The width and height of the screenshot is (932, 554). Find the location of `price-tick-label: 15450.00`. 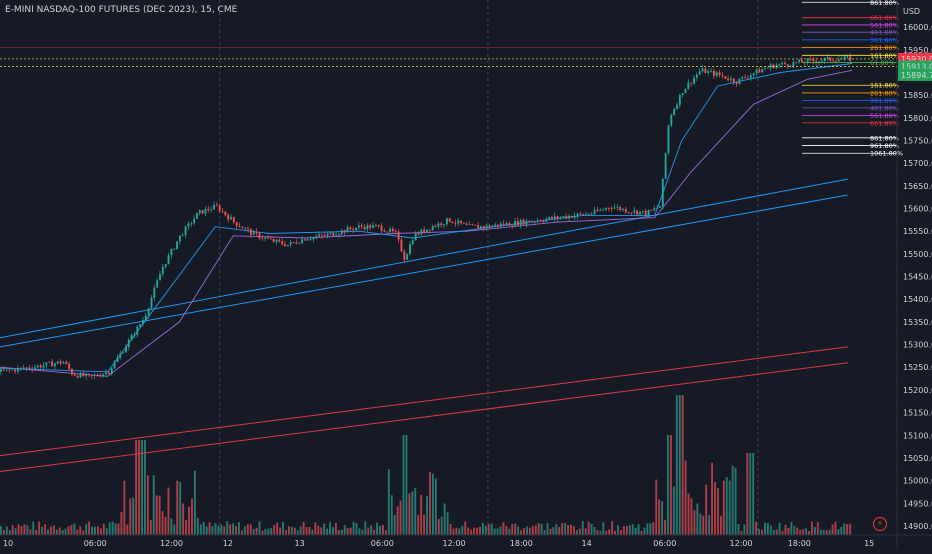

price-tick-label: 15450.00 is located at coordinates (917, 277).